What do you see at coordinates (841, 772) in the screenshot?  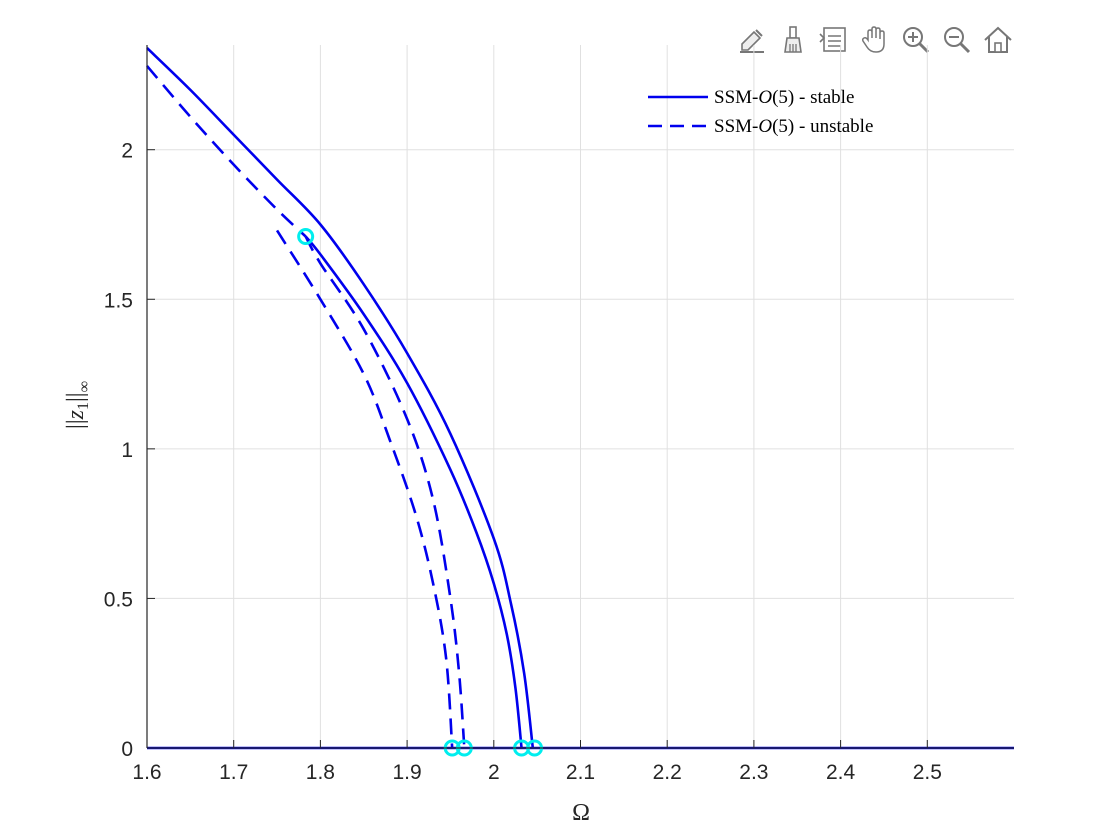 I see `x-tick-label: 2.4` at bounding box center [841, 772].